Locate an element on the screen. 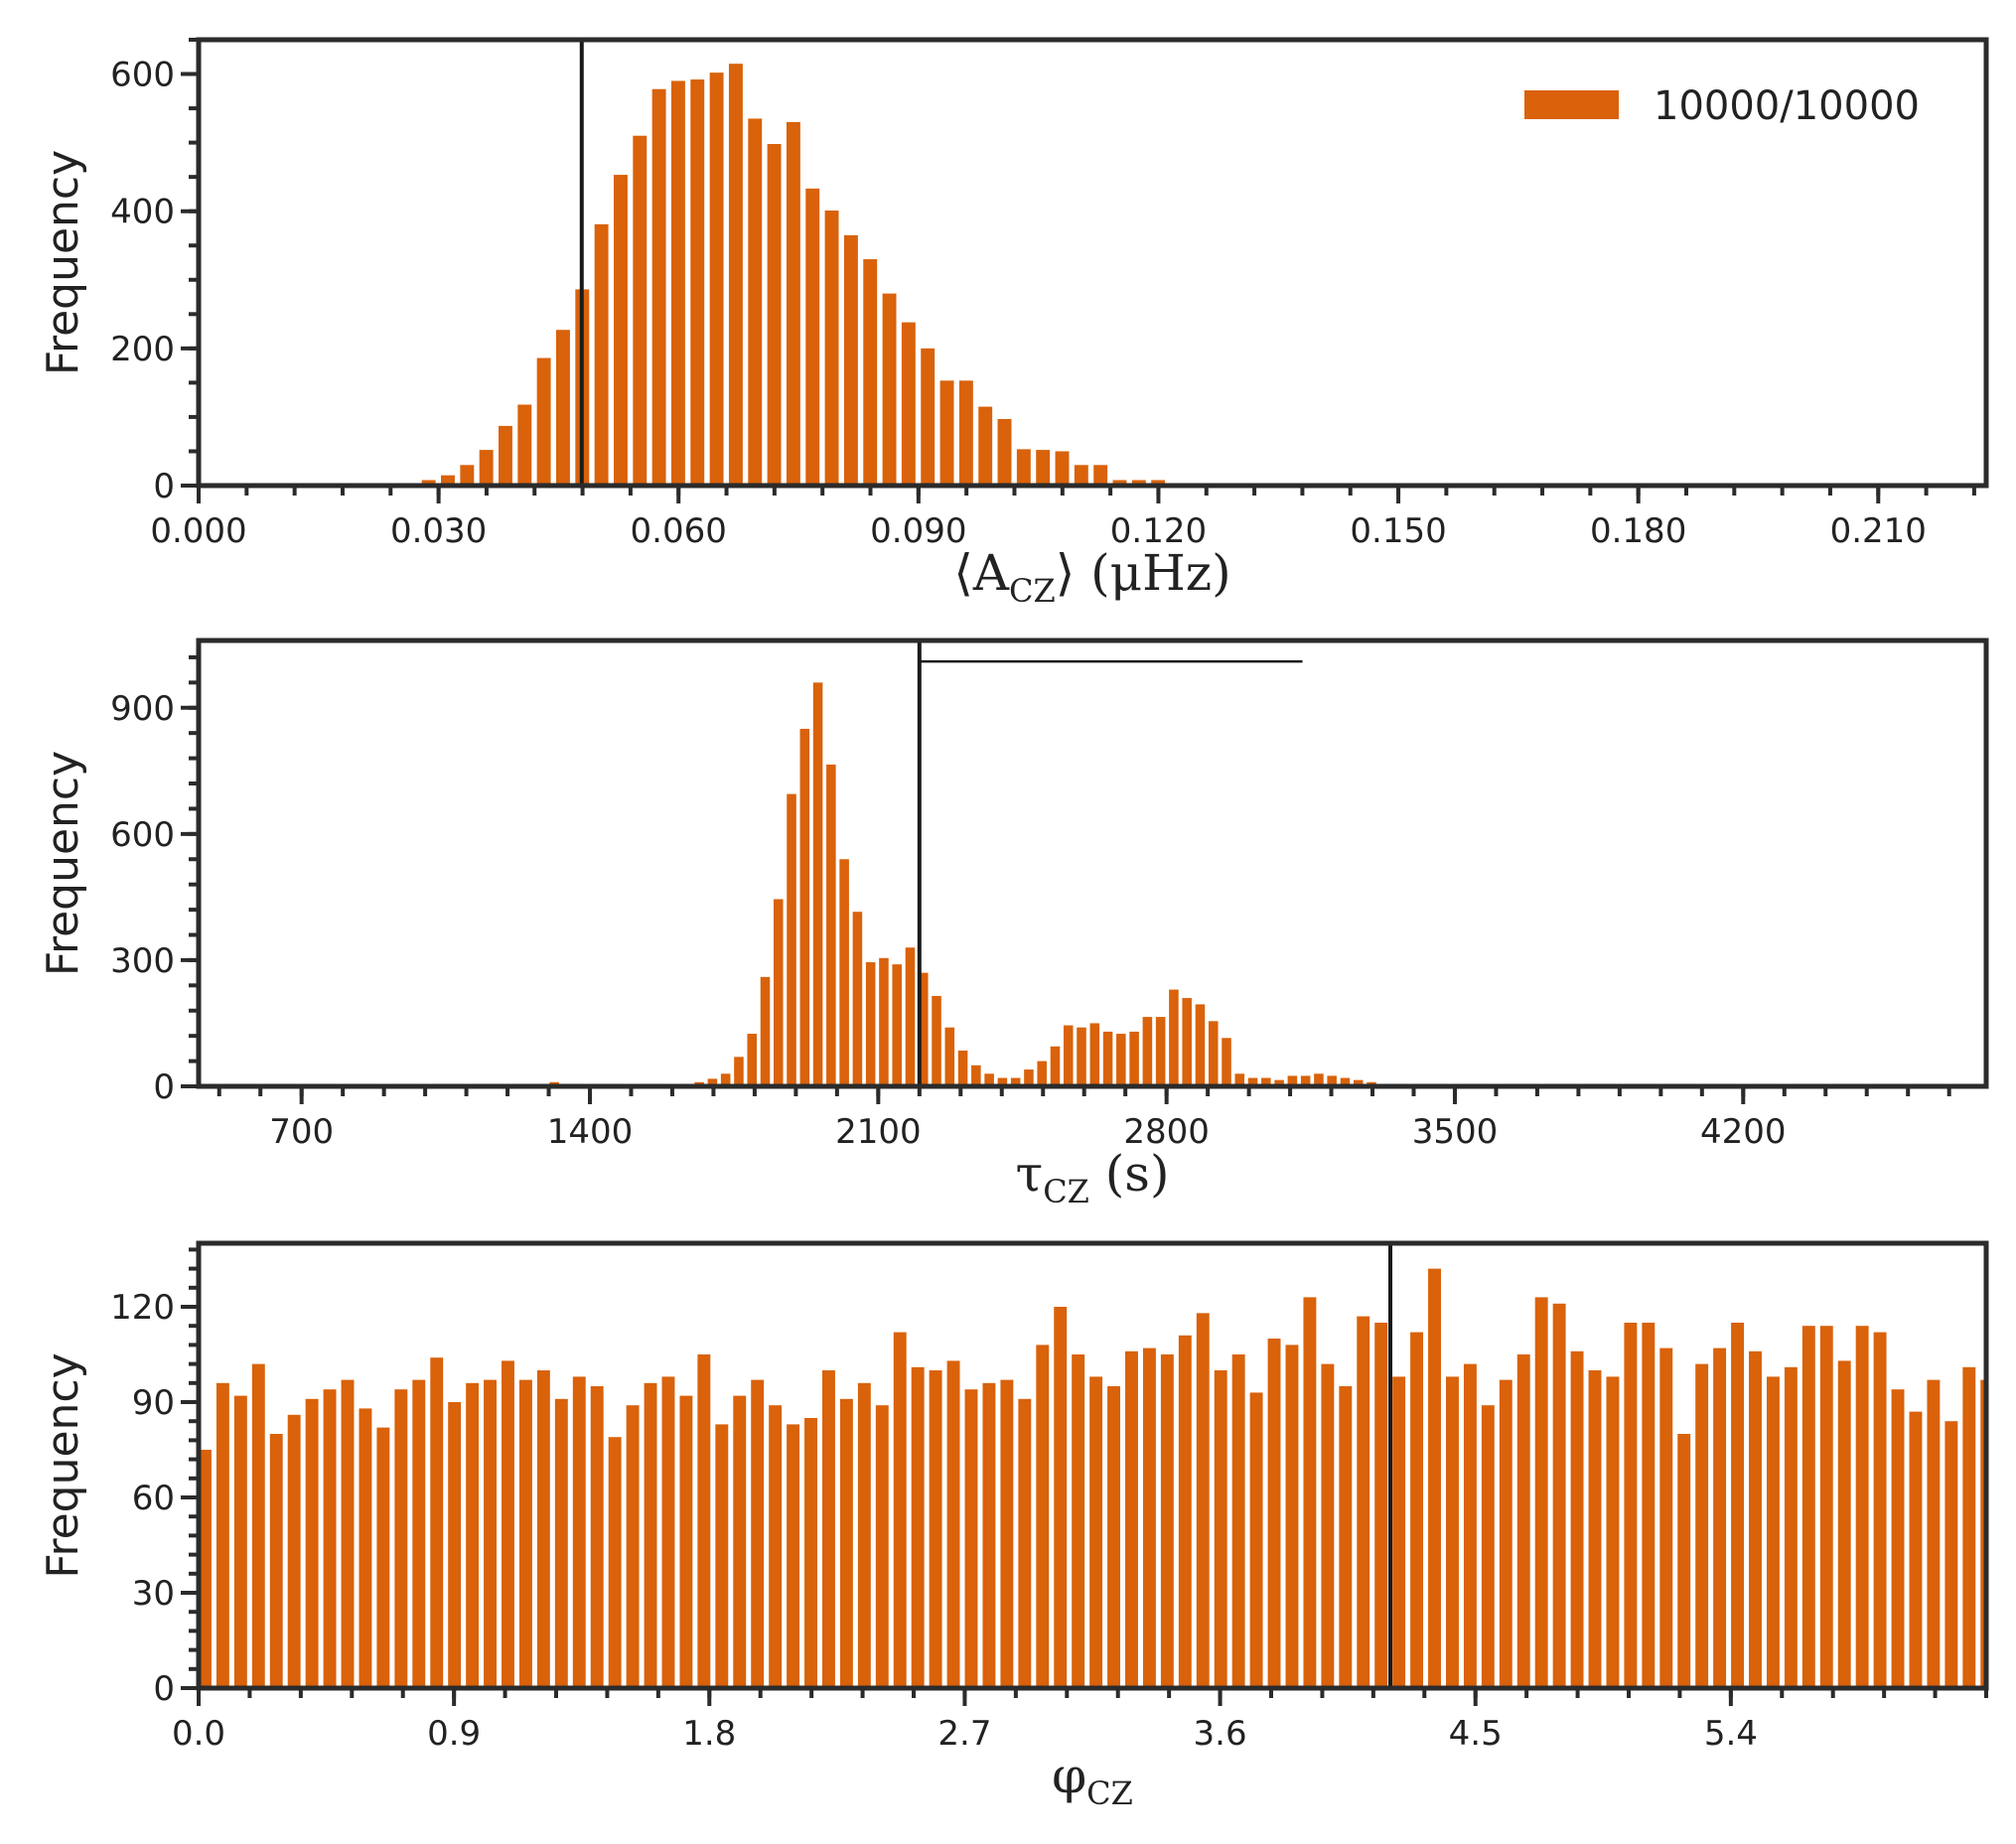  x-tick-label: 0.9 is located at coordinates (454, 1734).